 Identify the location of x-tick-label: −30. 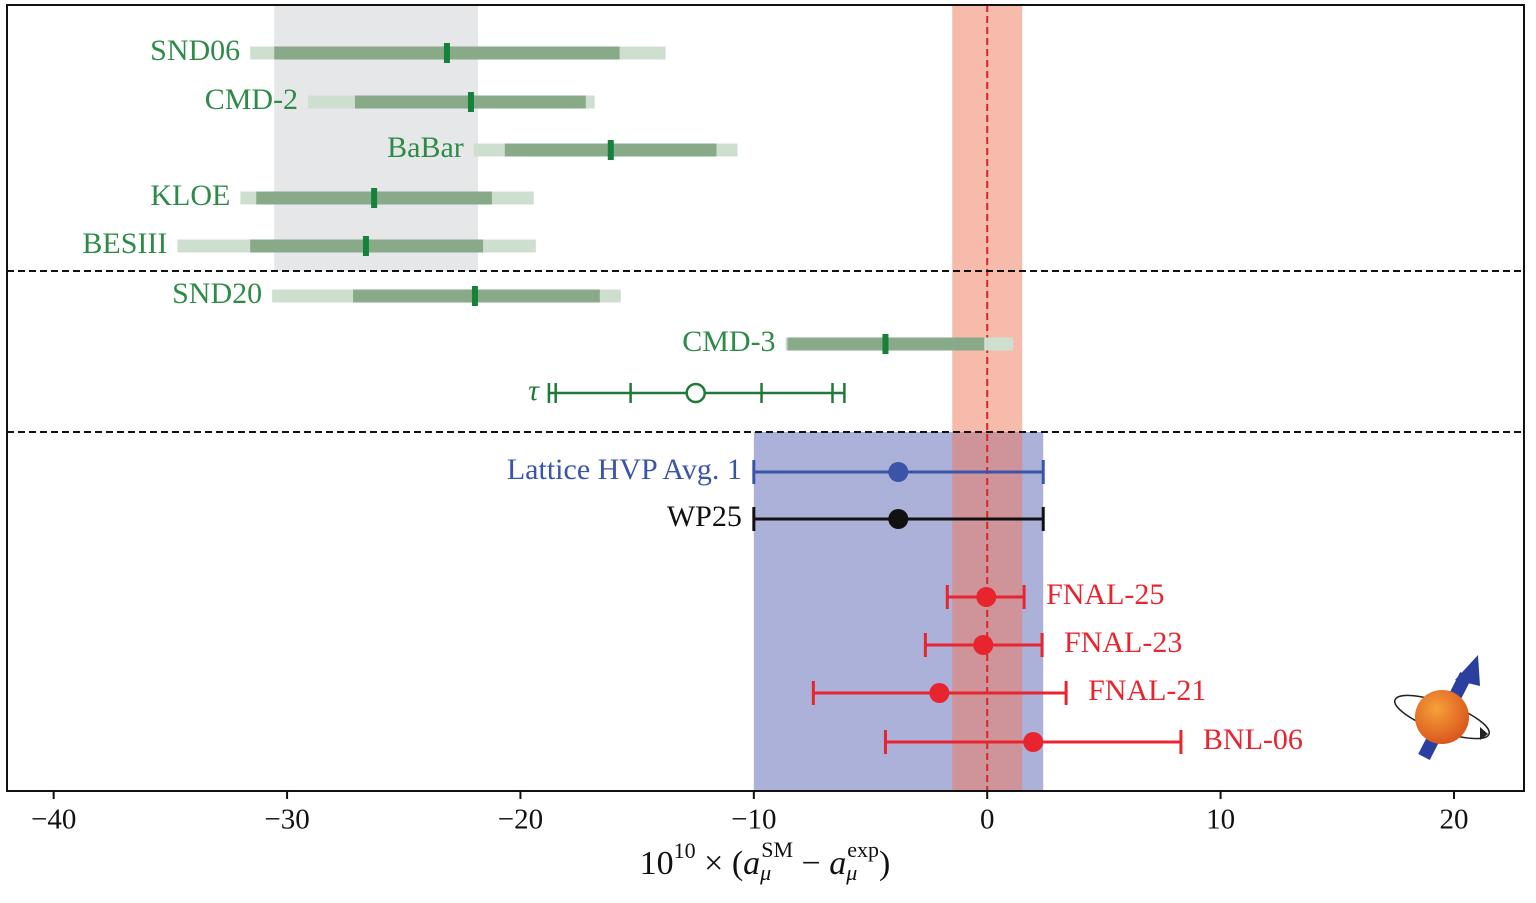
(286, 820).